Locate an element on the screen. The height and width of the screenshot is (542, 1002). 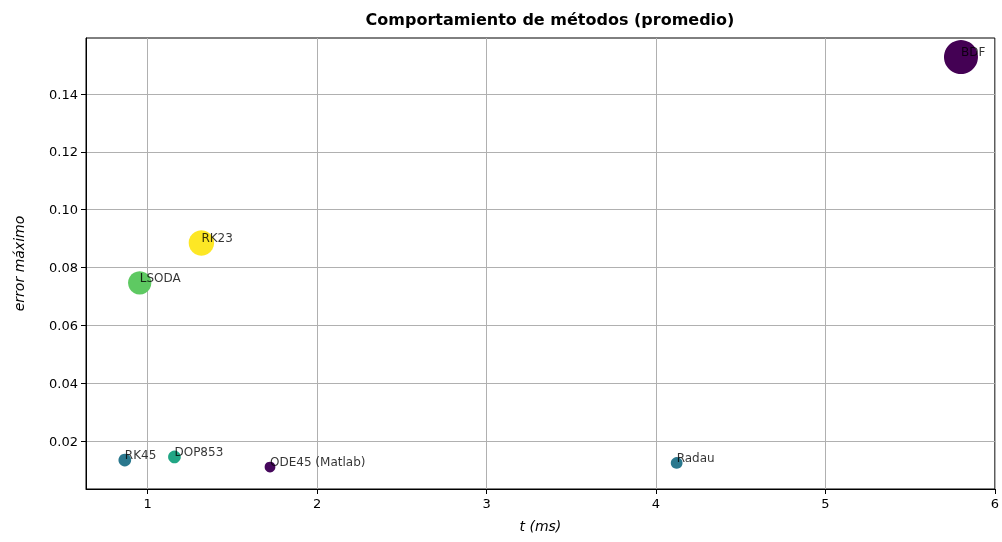
y-tick-label: 0.06 is located at coordinates (63, 325).